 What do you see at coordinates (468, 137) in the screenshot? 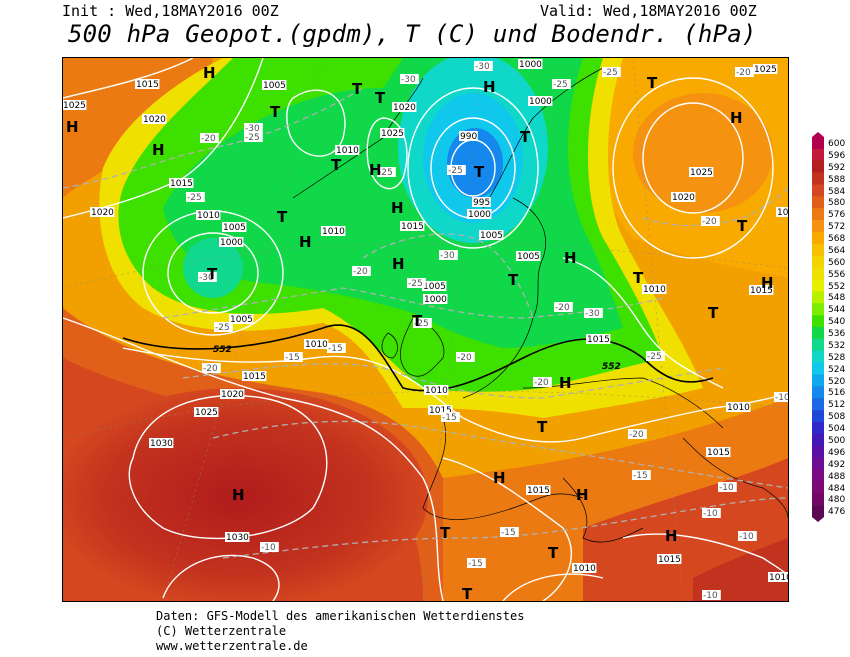
I see `pressure-label-text: 990` at bounding box center [468, 137].